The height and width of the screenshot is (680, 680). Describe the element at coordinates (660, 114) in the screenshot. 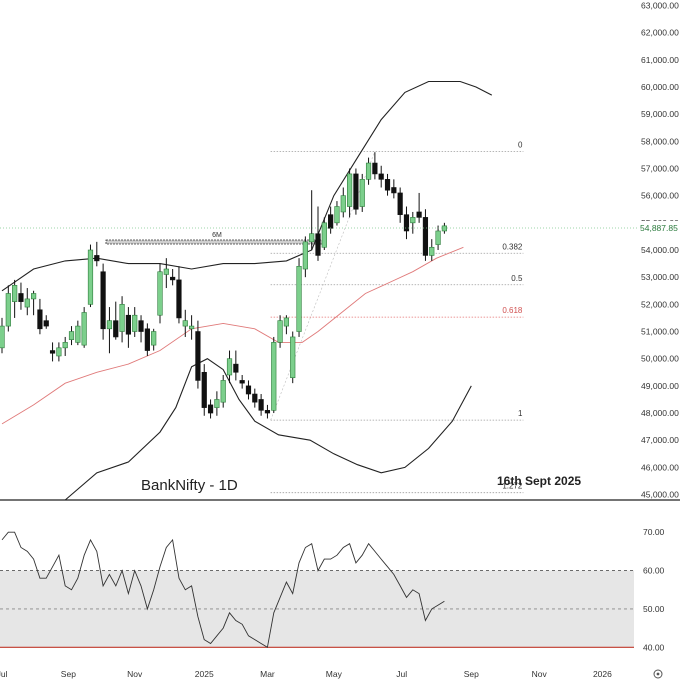

I see `price-tick-label: 59,000.00` at that location.